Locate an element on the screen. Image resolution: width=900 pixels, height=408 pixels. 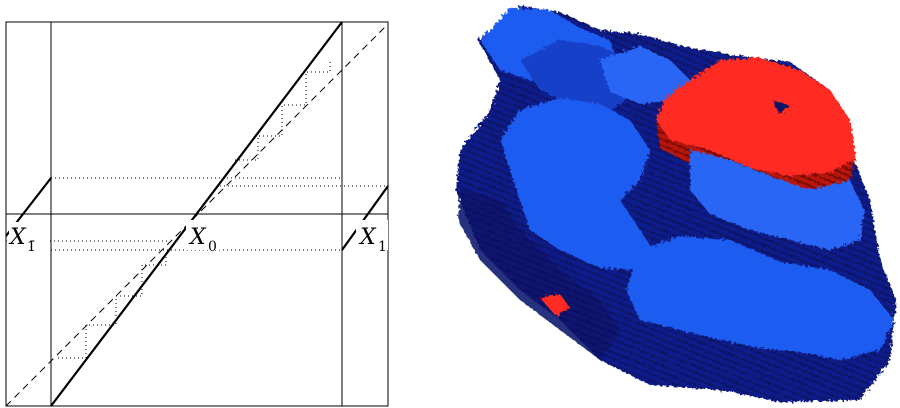
tile-light-blue-bottom is located at coordinates (760, 298).